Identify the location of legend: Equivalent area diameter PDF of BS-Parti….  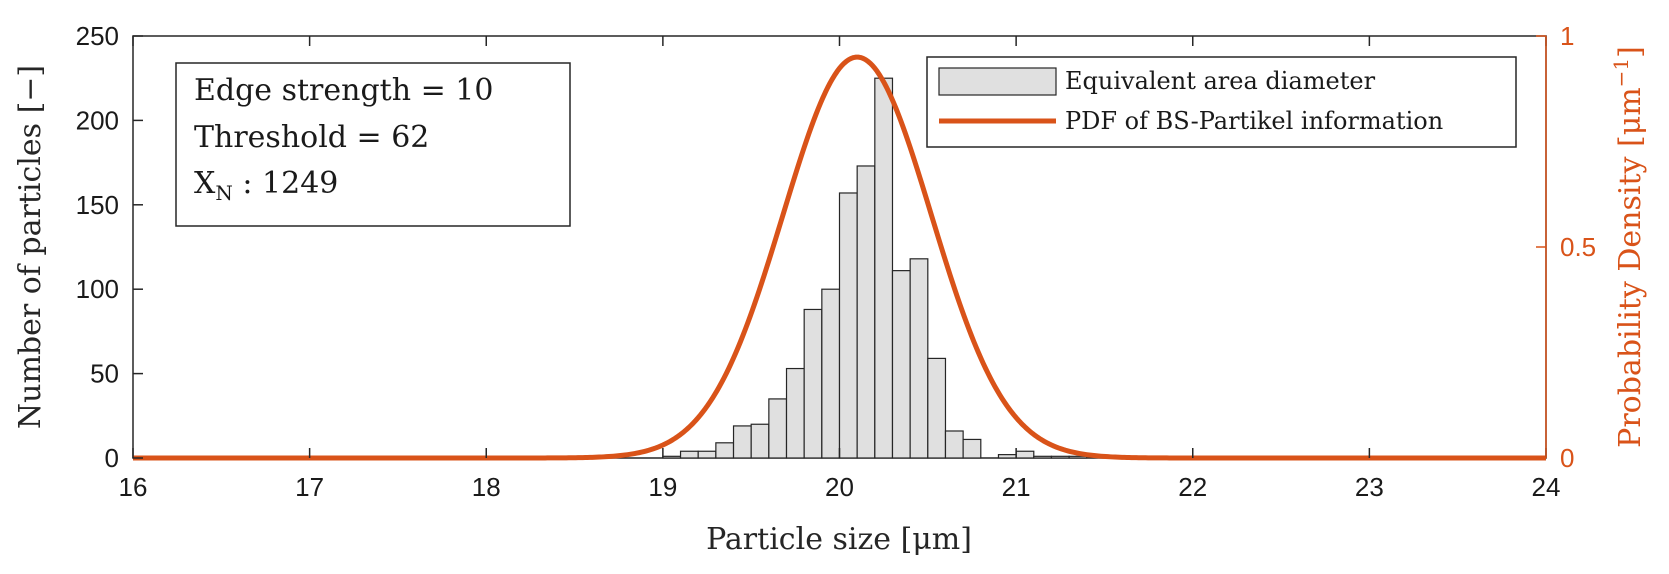
(1221, 102).